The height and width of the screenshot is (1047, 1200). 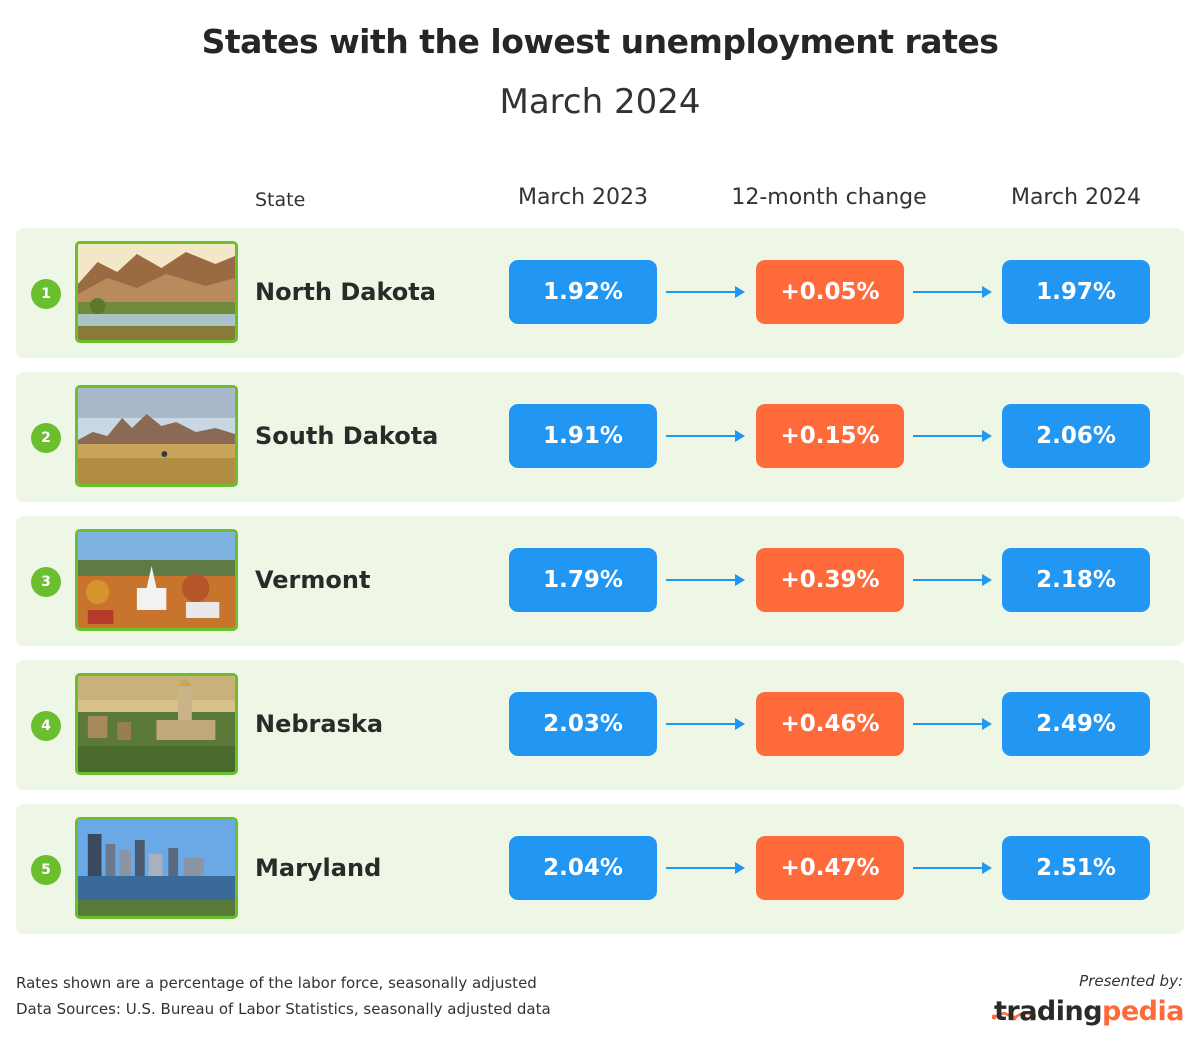 I want to click on table-row: 5 Maryland 2.04% +0.47% 2.51%, so click(x=600, y=869).